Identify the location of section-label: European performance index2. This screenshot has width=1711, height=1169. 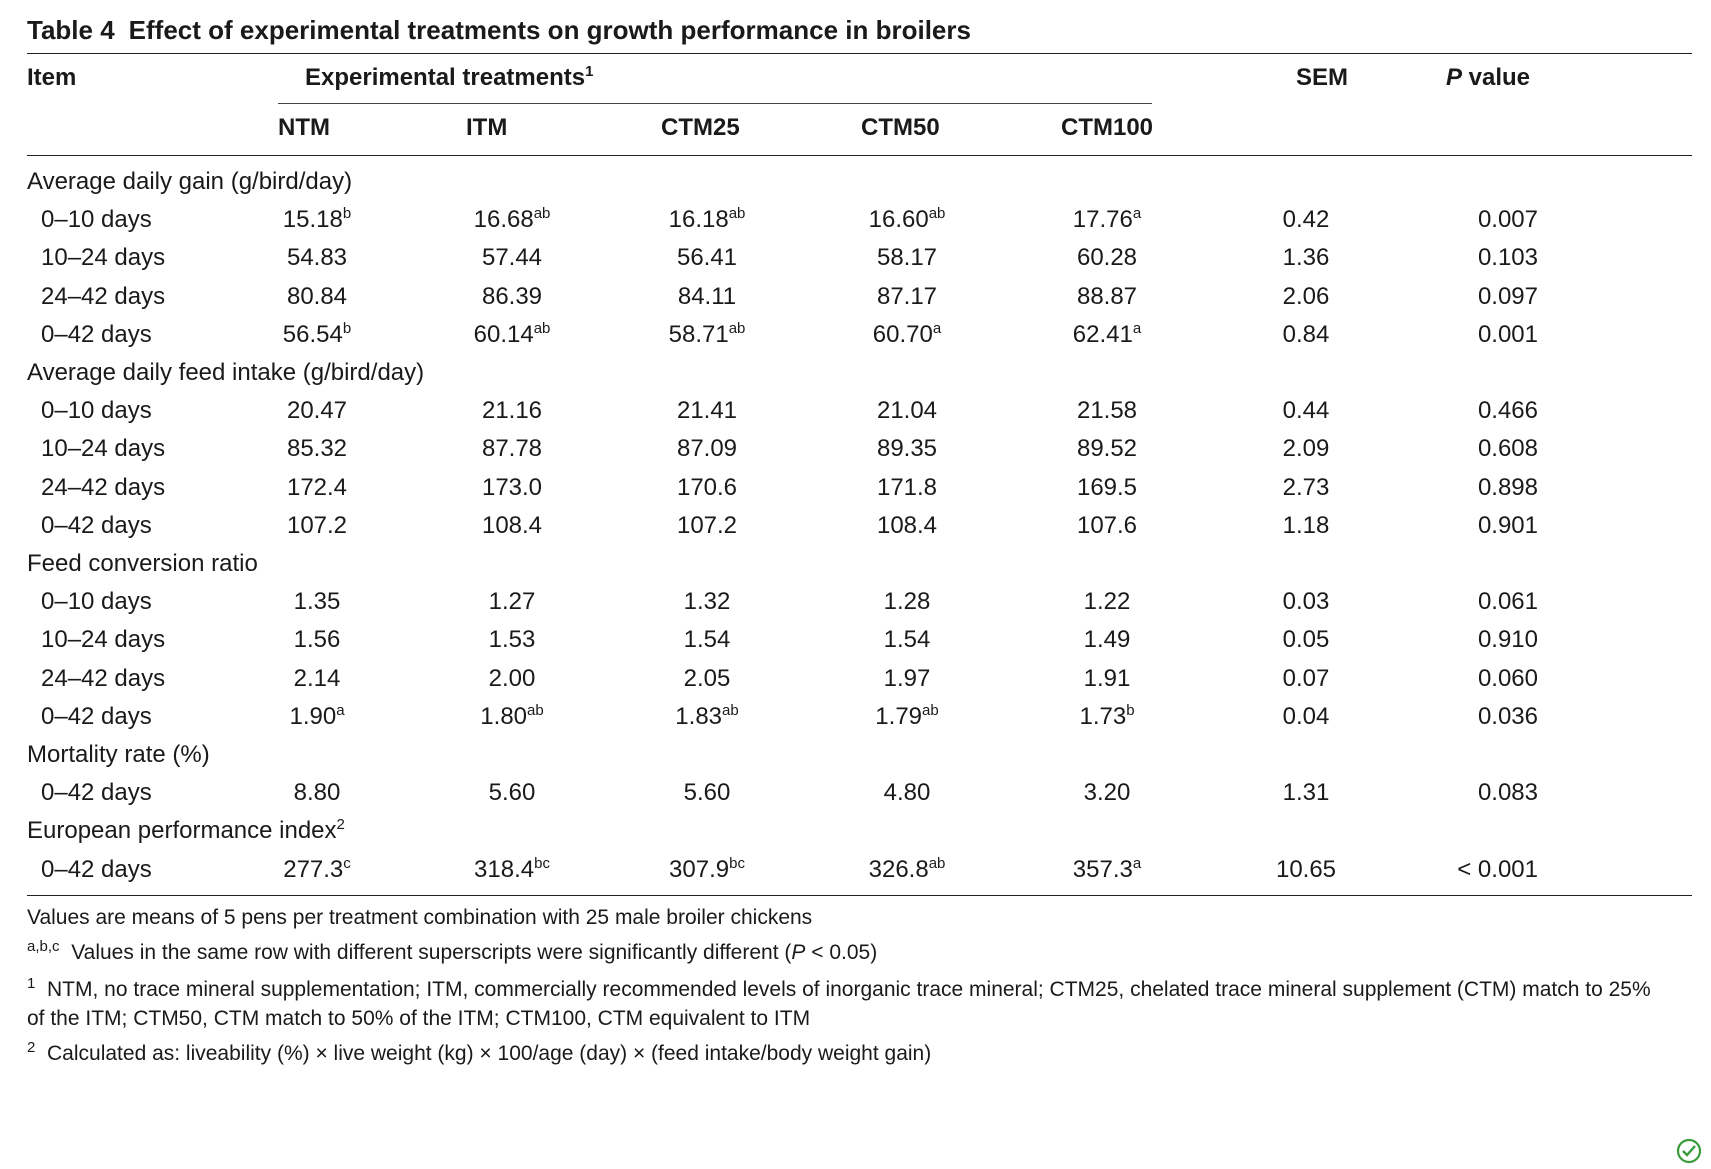
(186, 831).